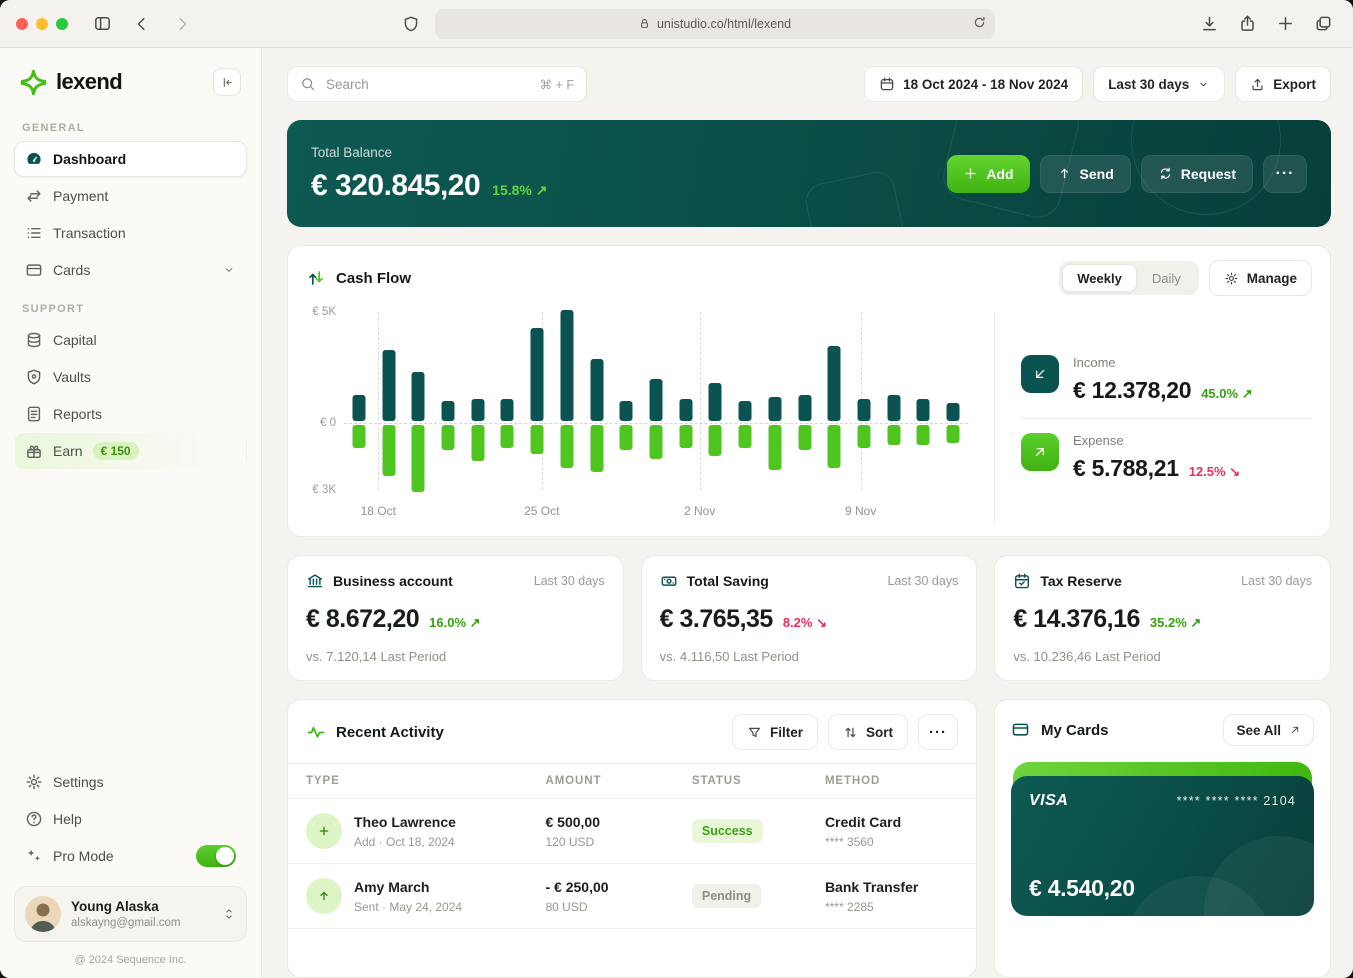  I want to click on x-tick-label: 2 Nov, so click(699, 511).